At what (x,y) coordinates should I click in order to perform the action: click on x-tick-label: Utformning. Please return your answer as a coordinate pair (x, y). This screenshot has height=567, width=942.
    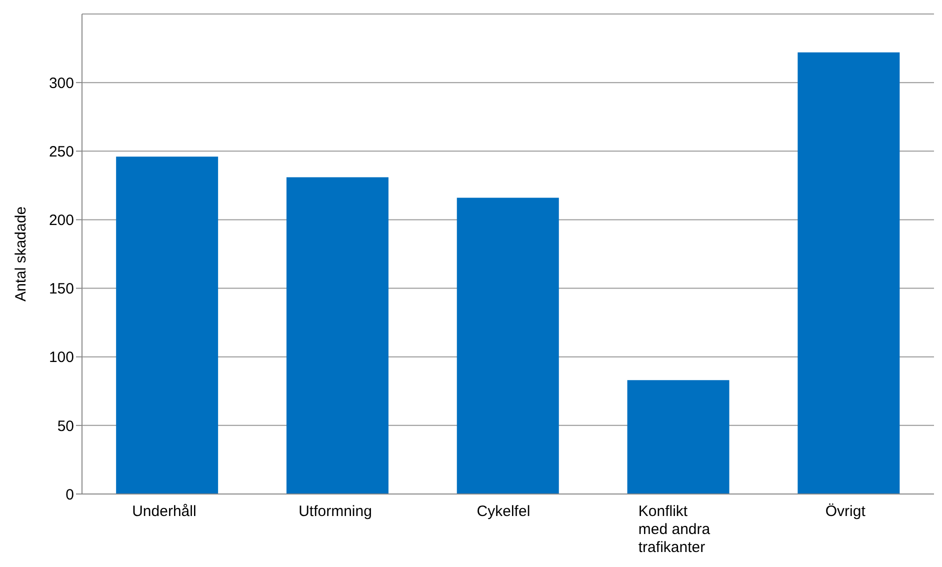
    Looking at the image, I should click on (335, 511).